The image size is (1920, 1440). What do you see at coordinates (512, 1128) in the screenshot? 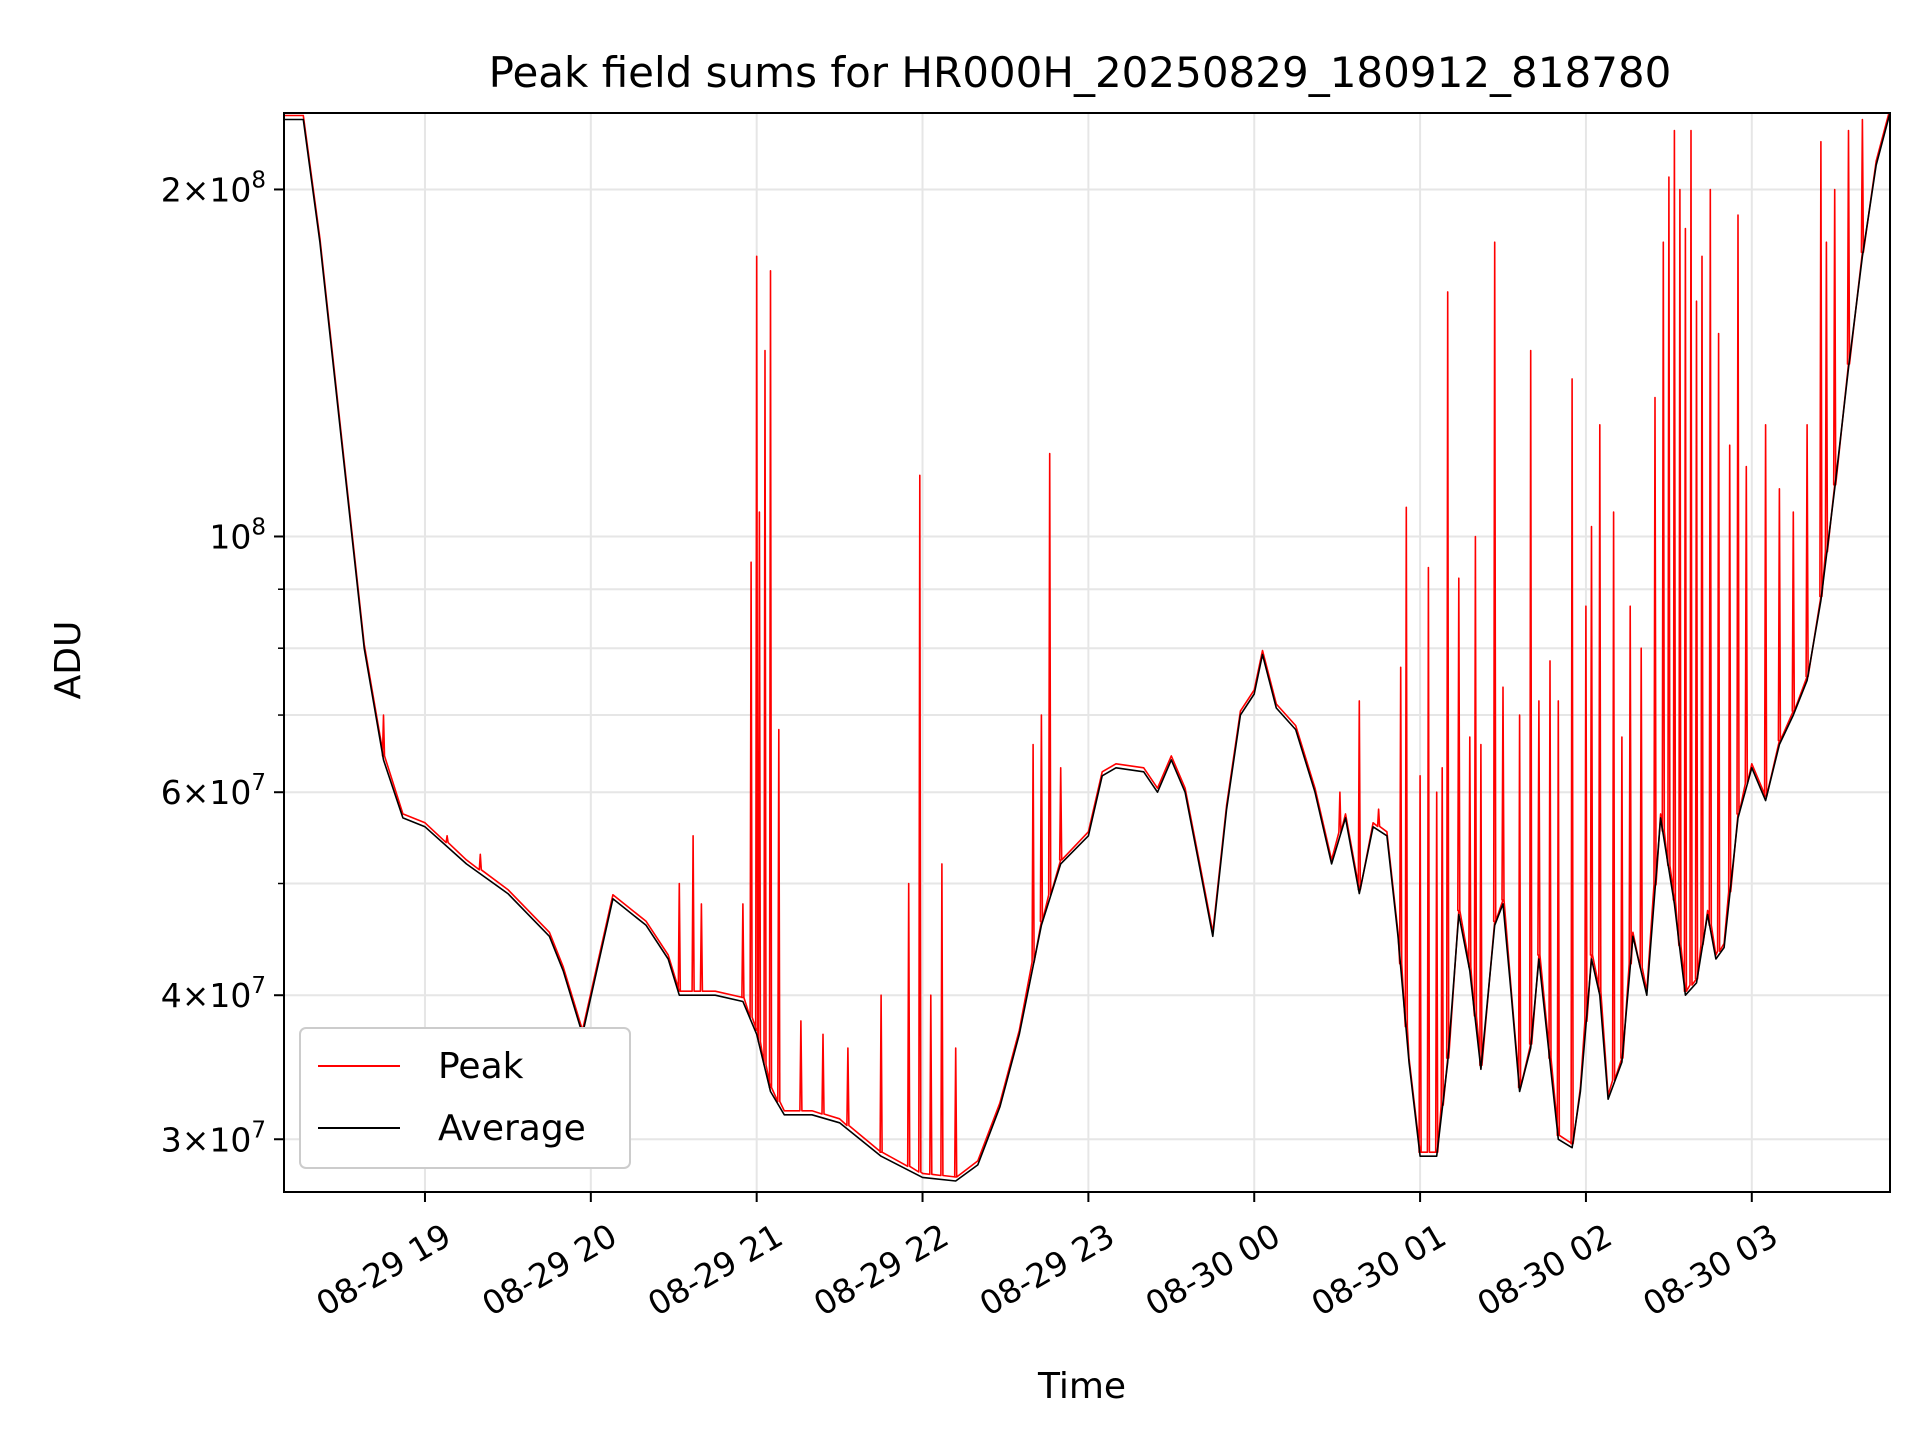
I see `legend-label-average: Average` at bounding box center [512, 1128].